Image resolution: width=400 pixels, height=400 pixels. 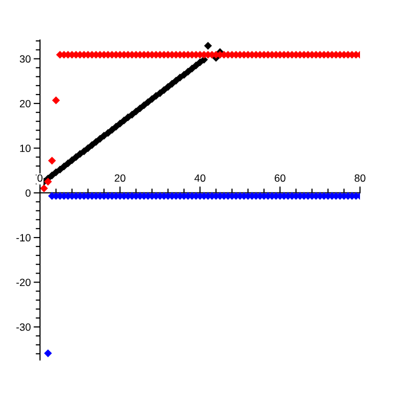 I want to click on x-tick-label: 80, so click(x=360, y=178).